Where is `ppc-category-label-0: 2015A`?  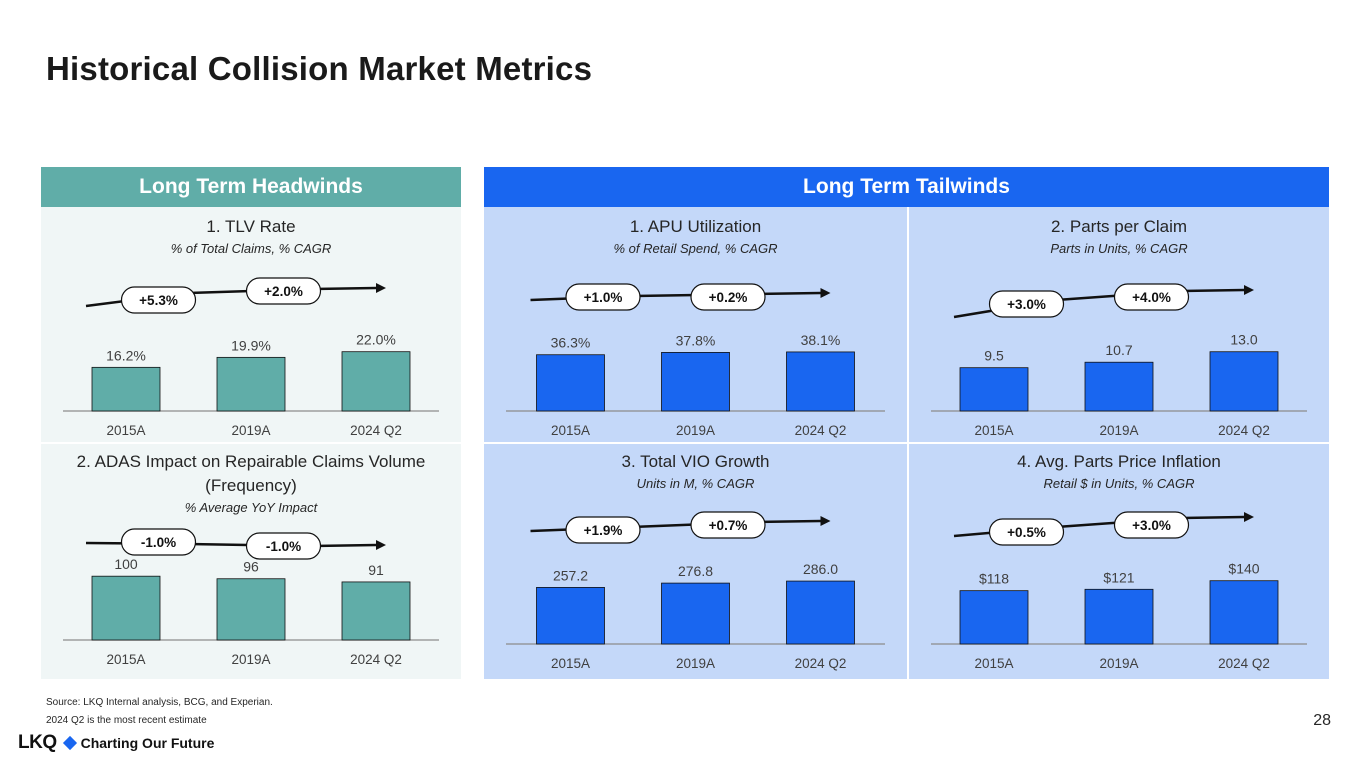
ppc-category-label-0: 2015A is located at coordinates (993, 430).